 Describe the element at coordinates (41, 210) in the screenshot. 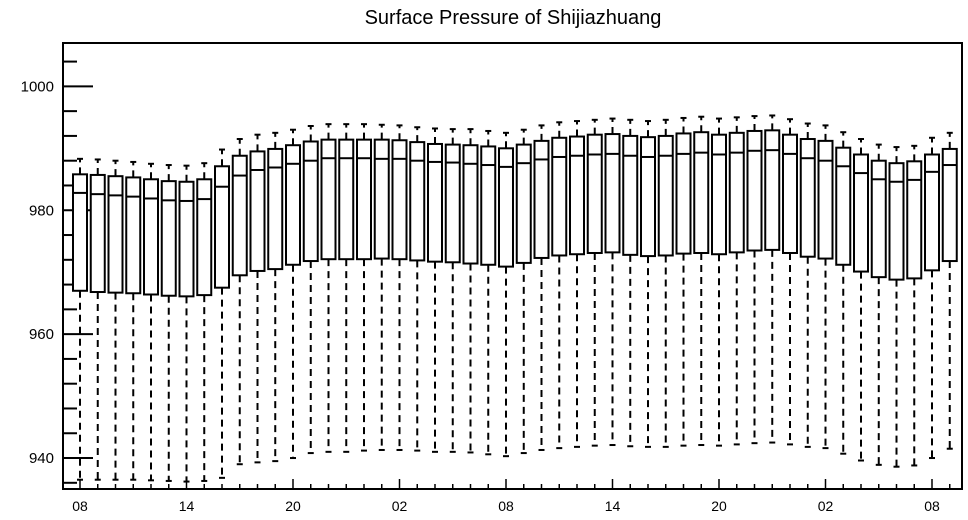

I see `y-tick-label: 980` at that location.